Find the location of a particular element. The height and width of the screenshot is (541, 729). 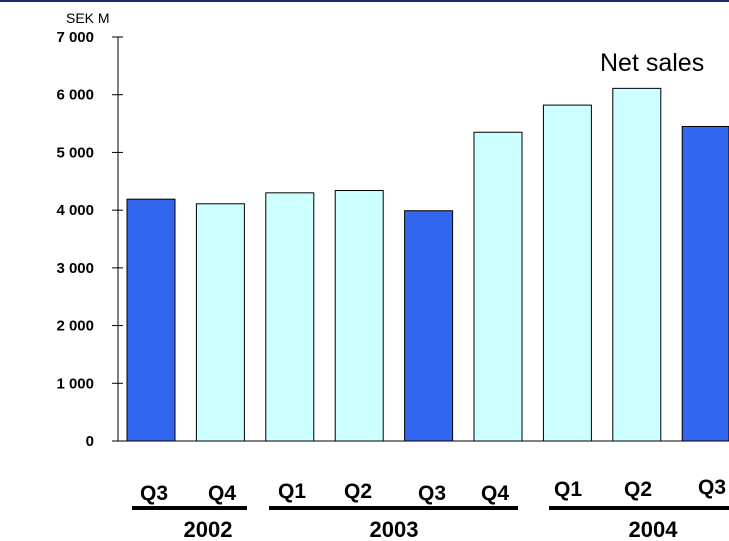

y-tick-label: 1 000 is located at coordinates (75, 383).